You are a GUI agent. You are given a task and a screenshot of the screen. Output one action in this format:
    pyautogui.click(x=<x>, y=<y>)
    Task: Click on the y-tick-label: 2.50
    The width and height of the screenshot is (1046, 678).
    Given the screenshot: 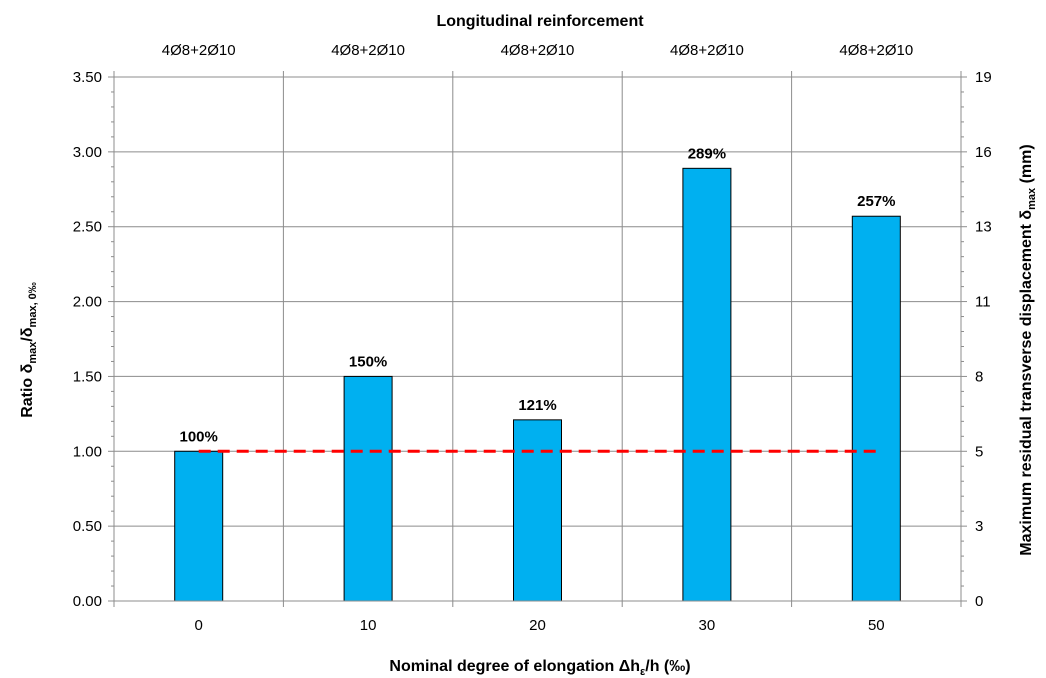 What is the action you would take?
    pyautogui.click(x=87, y=227)
    